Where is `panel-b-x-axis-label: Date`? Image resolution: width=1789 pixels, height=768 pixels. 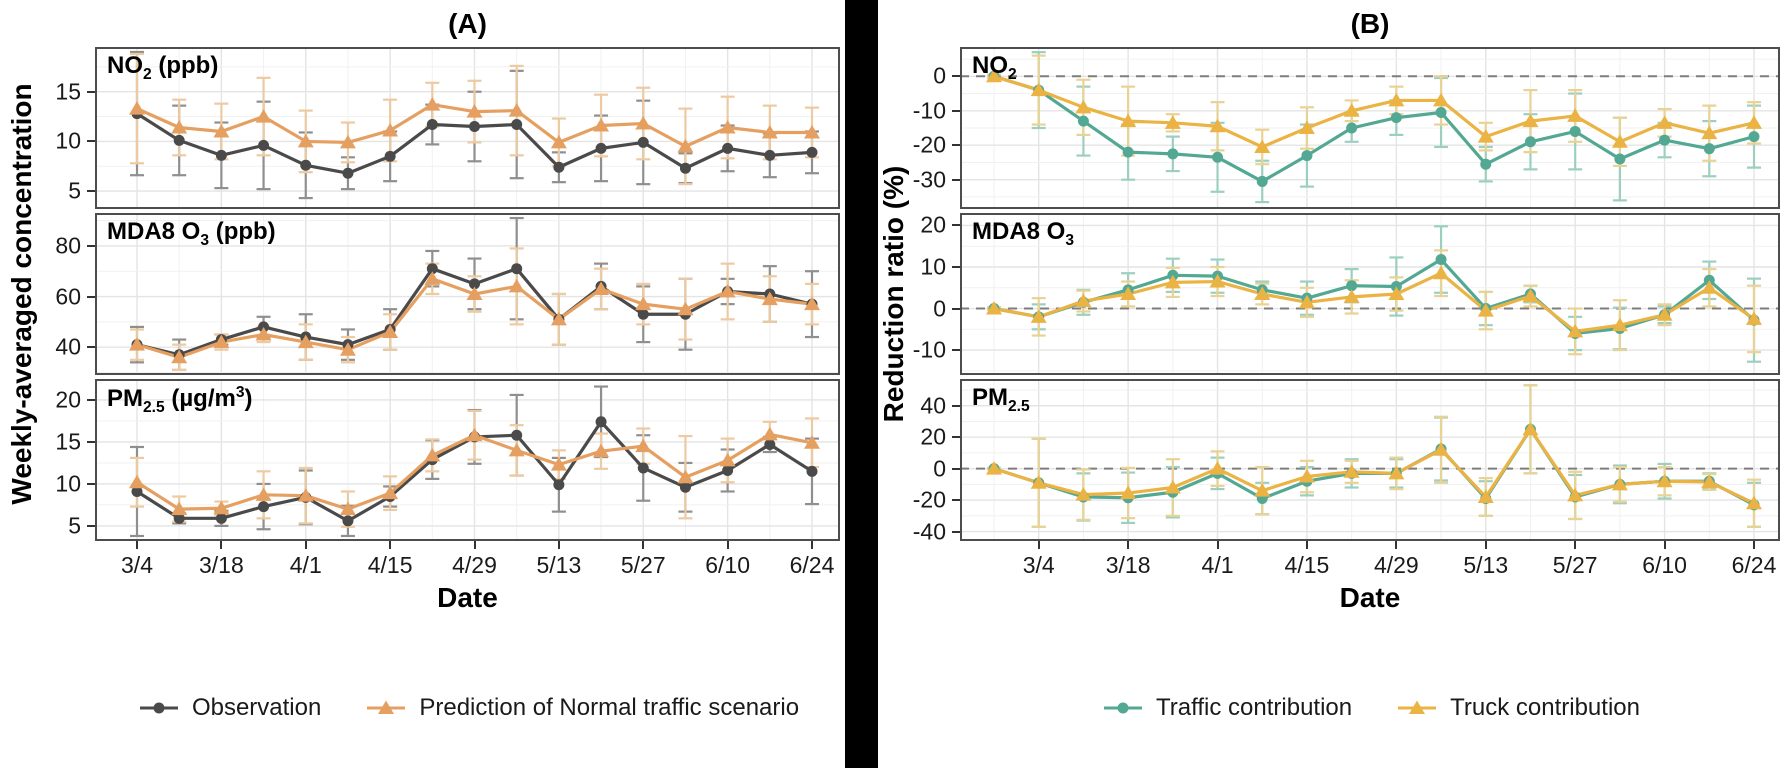 panel-b-x-axis-label: Date is located at coordinates (1370, 597).